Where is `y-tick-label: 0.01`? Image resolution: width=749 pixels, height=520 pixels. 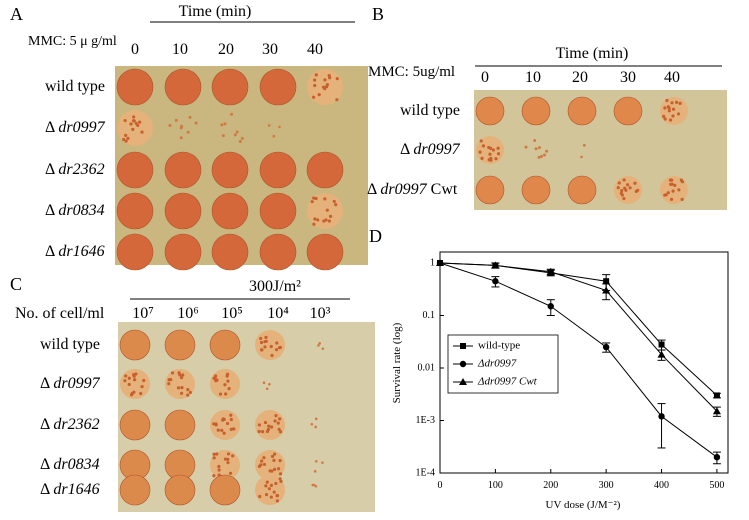 y-tick-label: 0.01 is located at coordinates (427, 367).